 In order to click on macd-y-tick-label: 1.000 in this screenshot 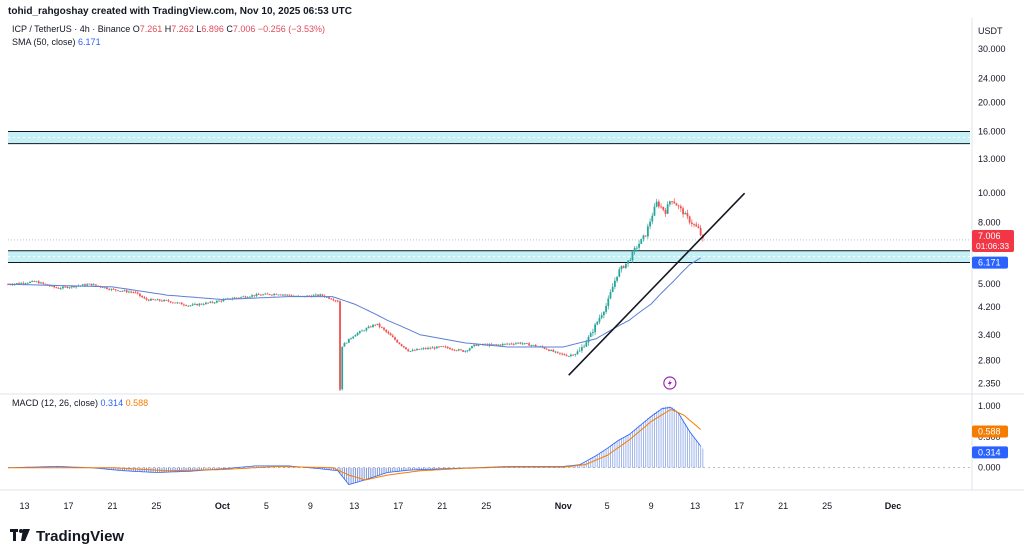, I will do `click(989, 406)`.